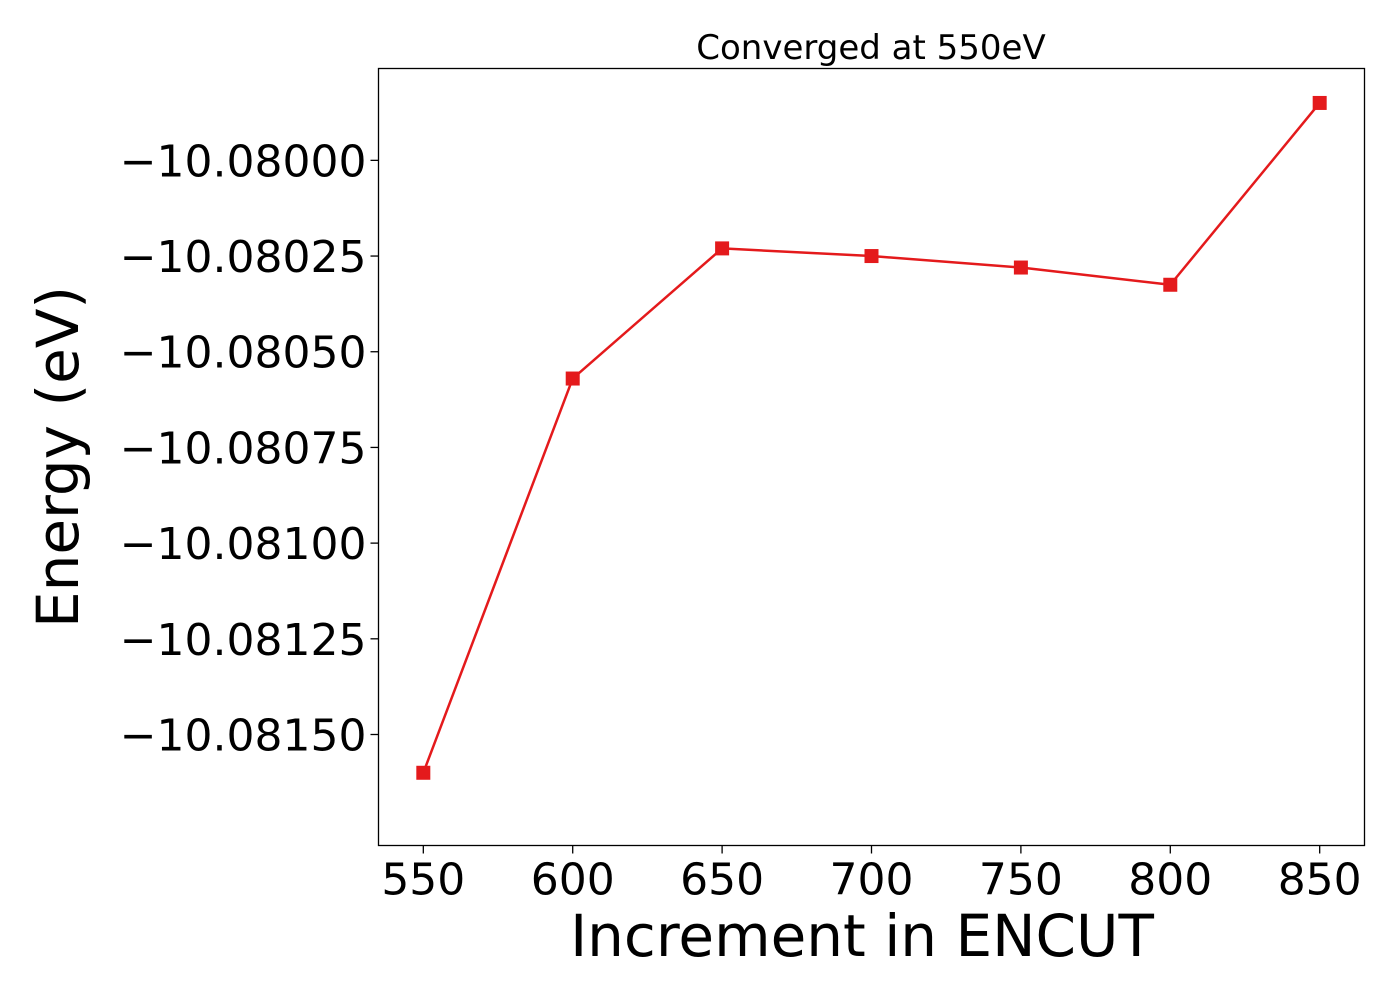  What do you see at coordinates (243, 353) in the screenshot?
I see `y-tick-label: −10.08050` at bounding box center [243, 353].